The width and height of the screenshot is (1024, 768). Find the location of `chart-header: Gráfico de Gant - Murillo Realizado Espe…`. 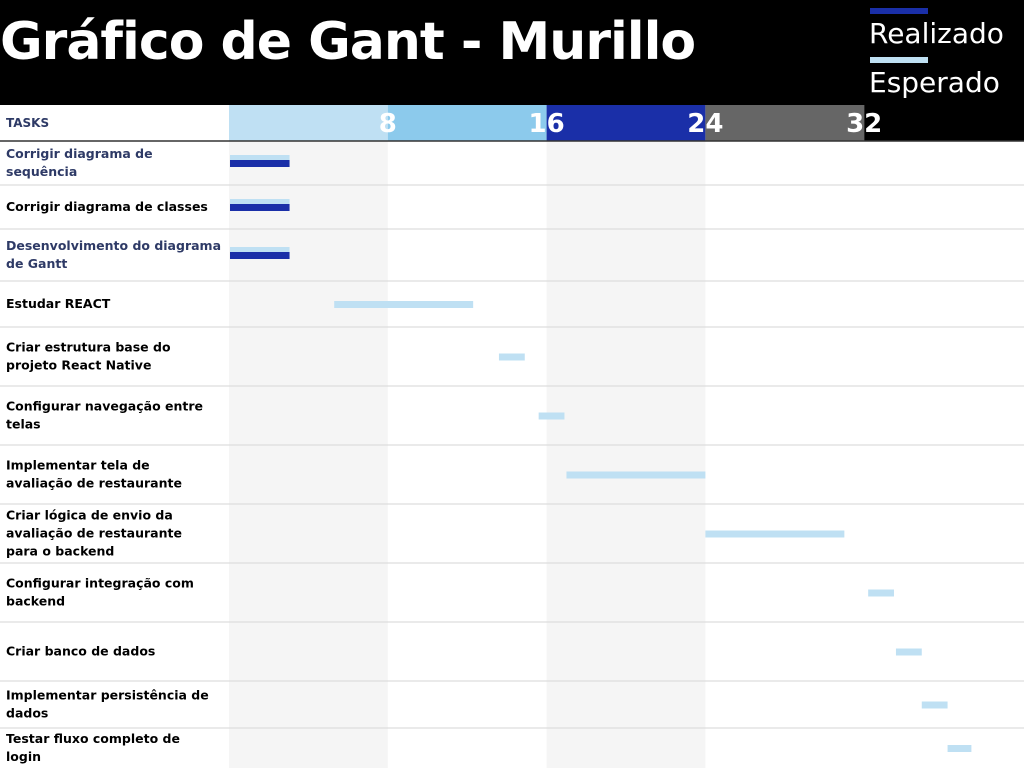

chart-header: Gráfico de Gant - Murillo Realizado Espe… is located at coordinates (512, 52).